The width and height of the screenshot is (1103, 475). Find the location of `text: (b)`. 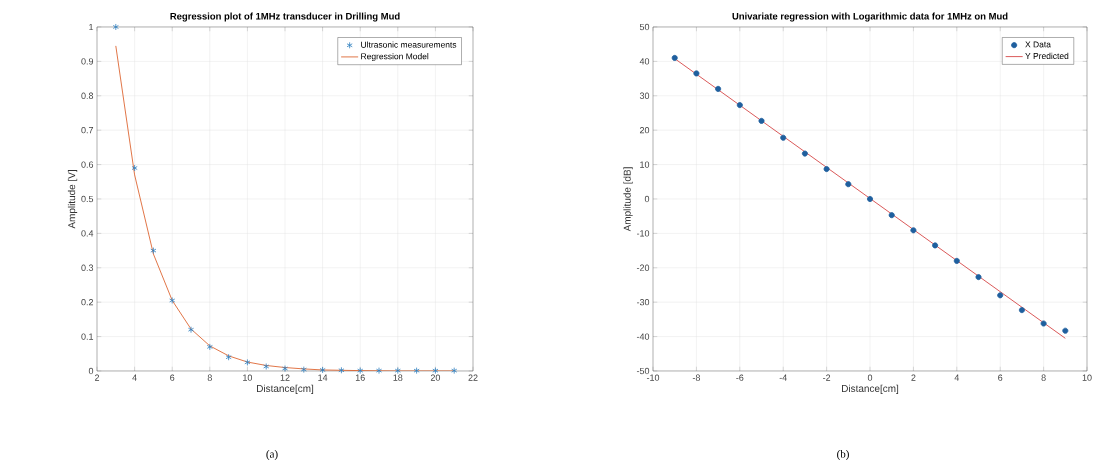

text: (b) is located at coordinates (843, 455).